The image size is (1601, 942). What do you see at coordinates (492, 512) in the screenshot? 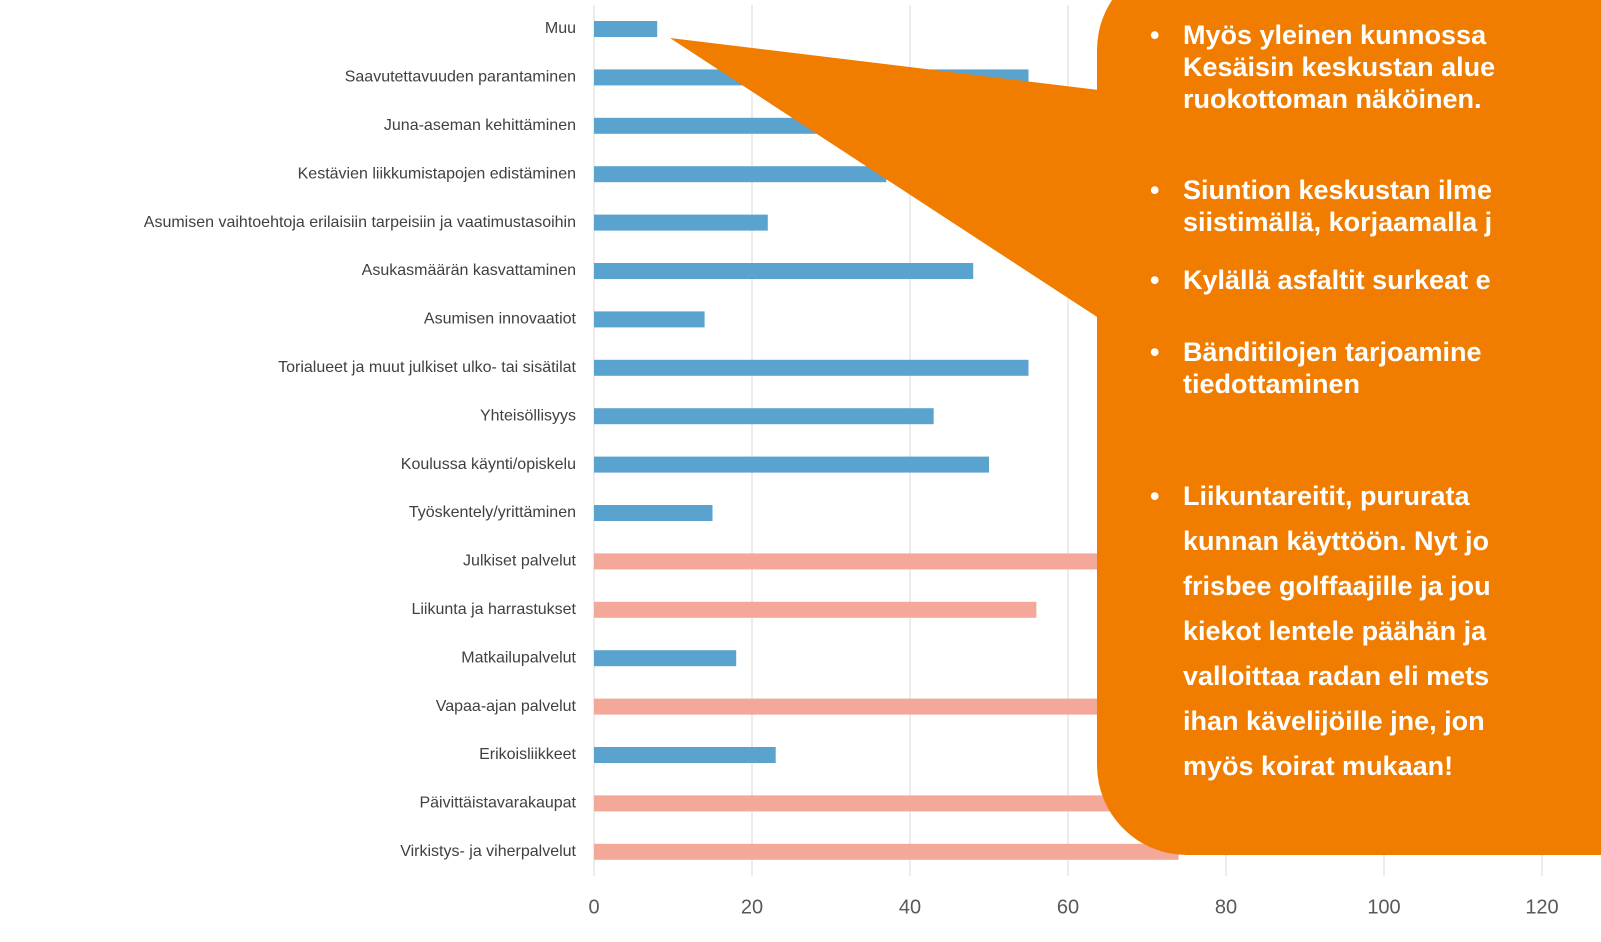
I see `y-tick-label: Työskentely/yrittäminen` at bounding box center [492, 512].